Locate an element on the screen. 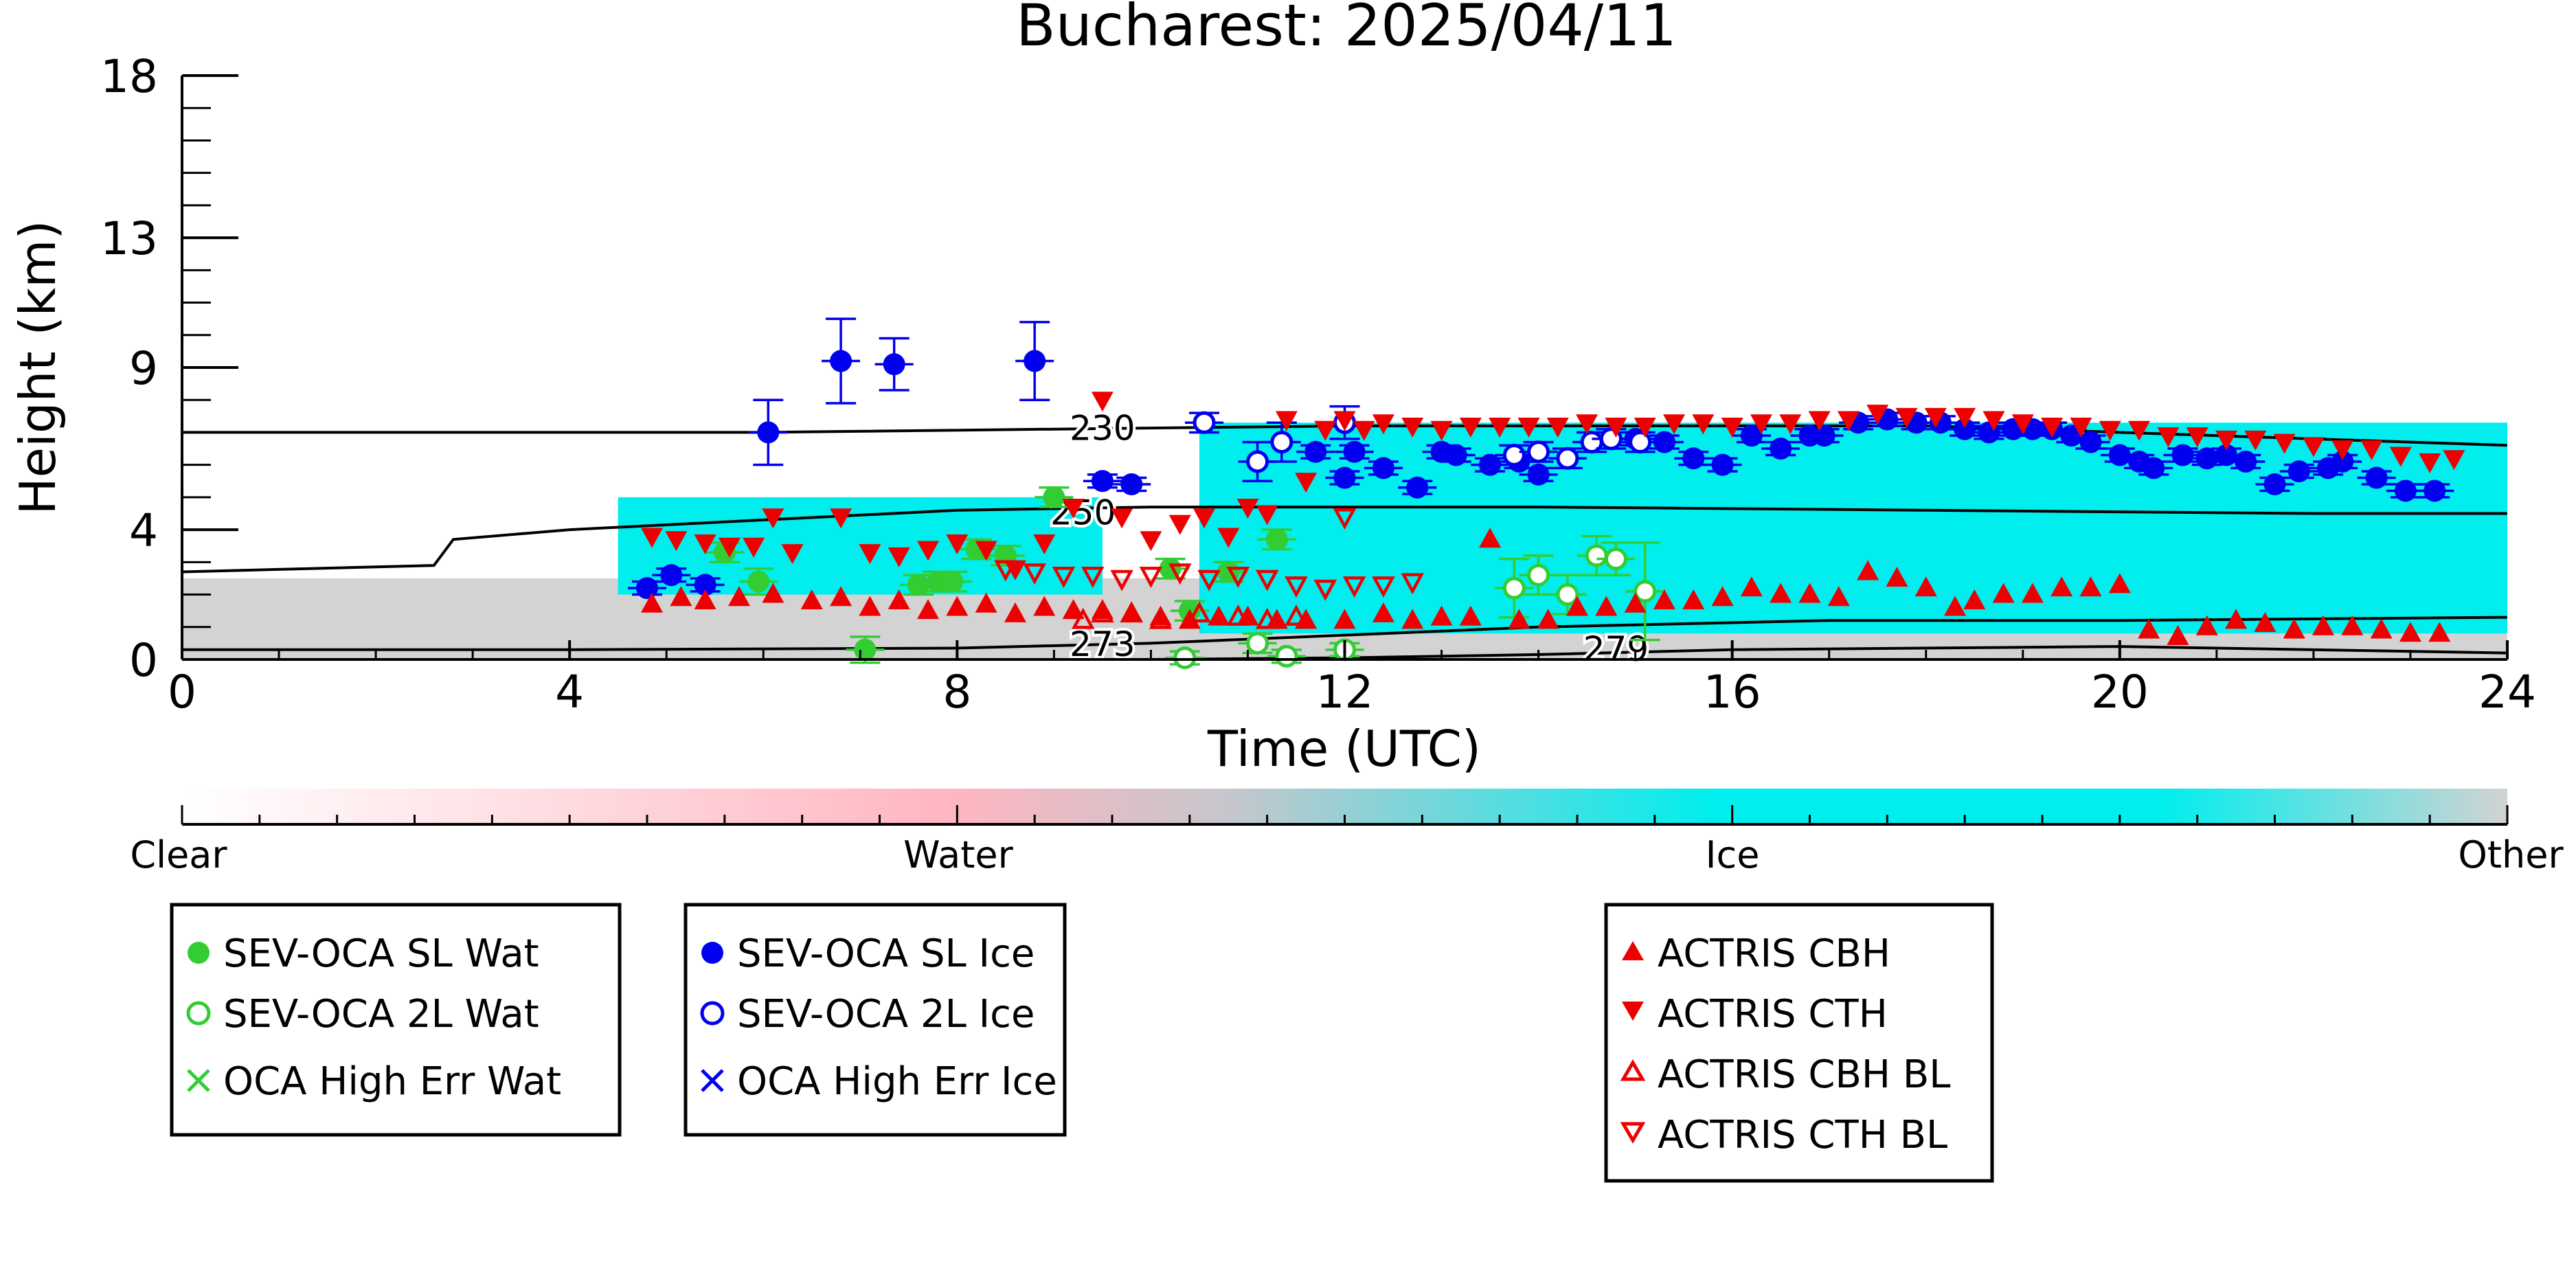 The image size is (2576, 1288). legend-higherr-wat-label: OCA High Err Wat is located at coordinates (392, 1081).